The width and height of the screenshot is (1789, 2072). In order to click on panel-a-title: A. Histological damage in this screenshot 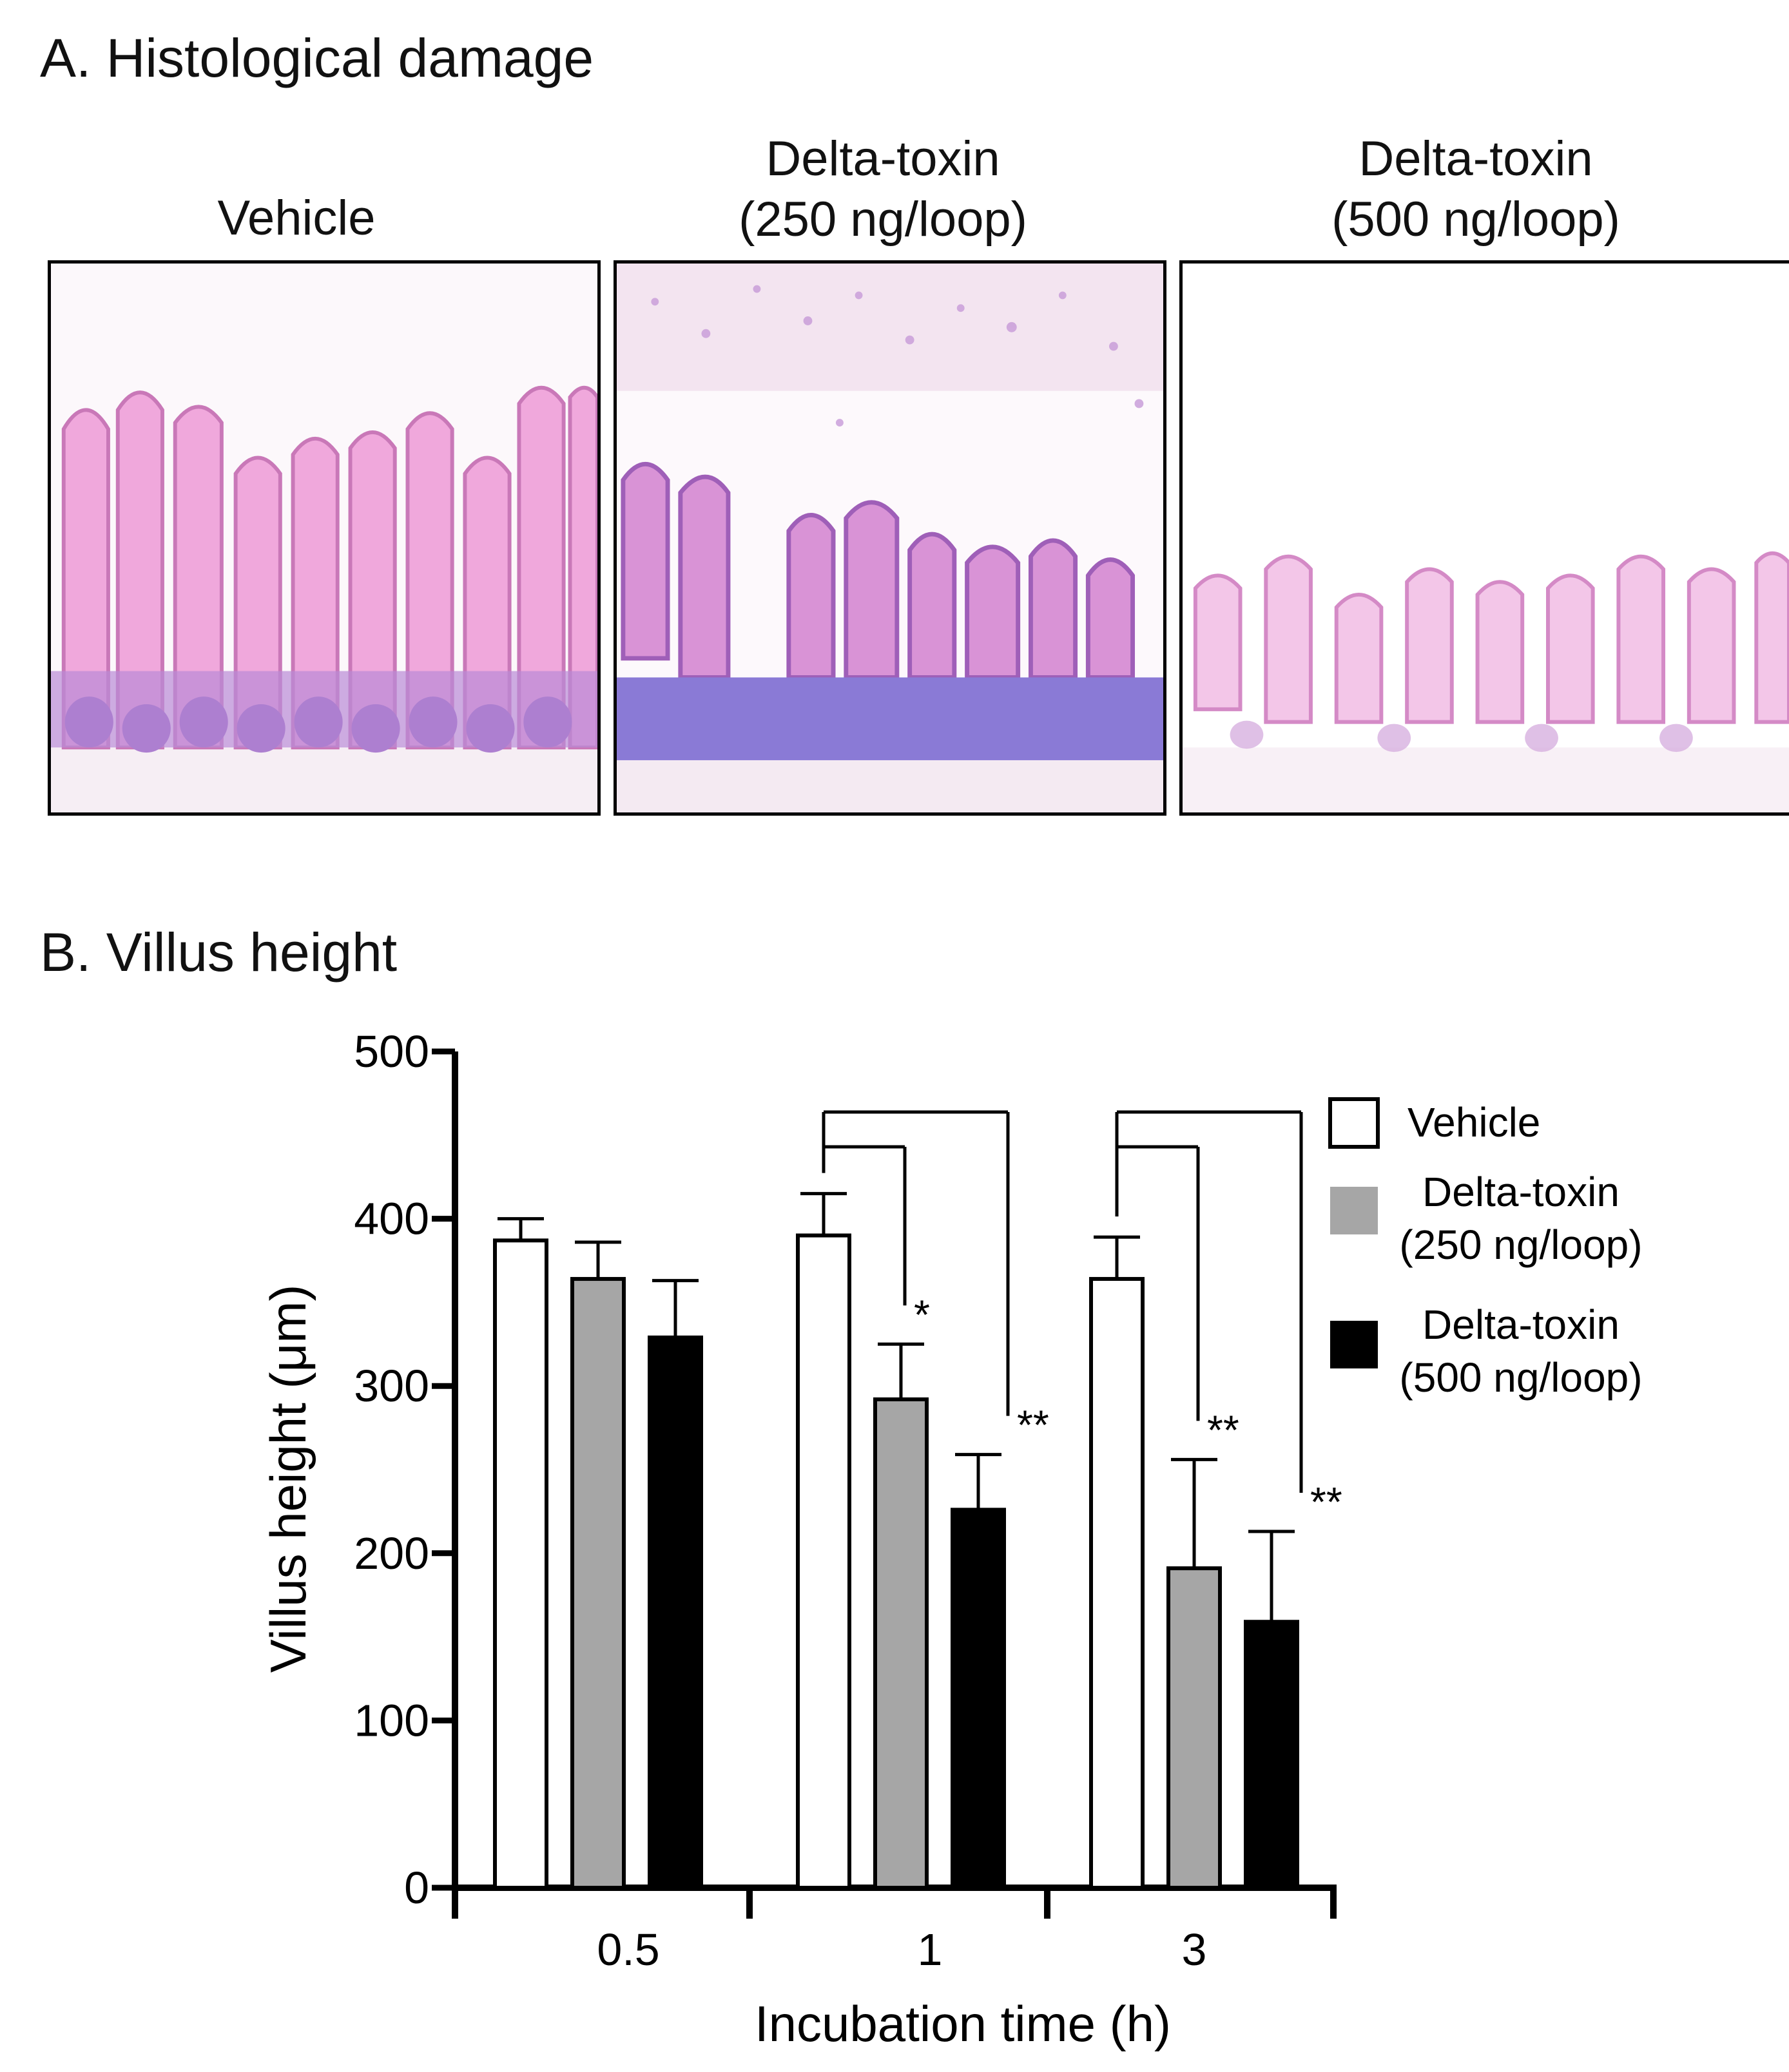, I will do `click(317, 58)`.